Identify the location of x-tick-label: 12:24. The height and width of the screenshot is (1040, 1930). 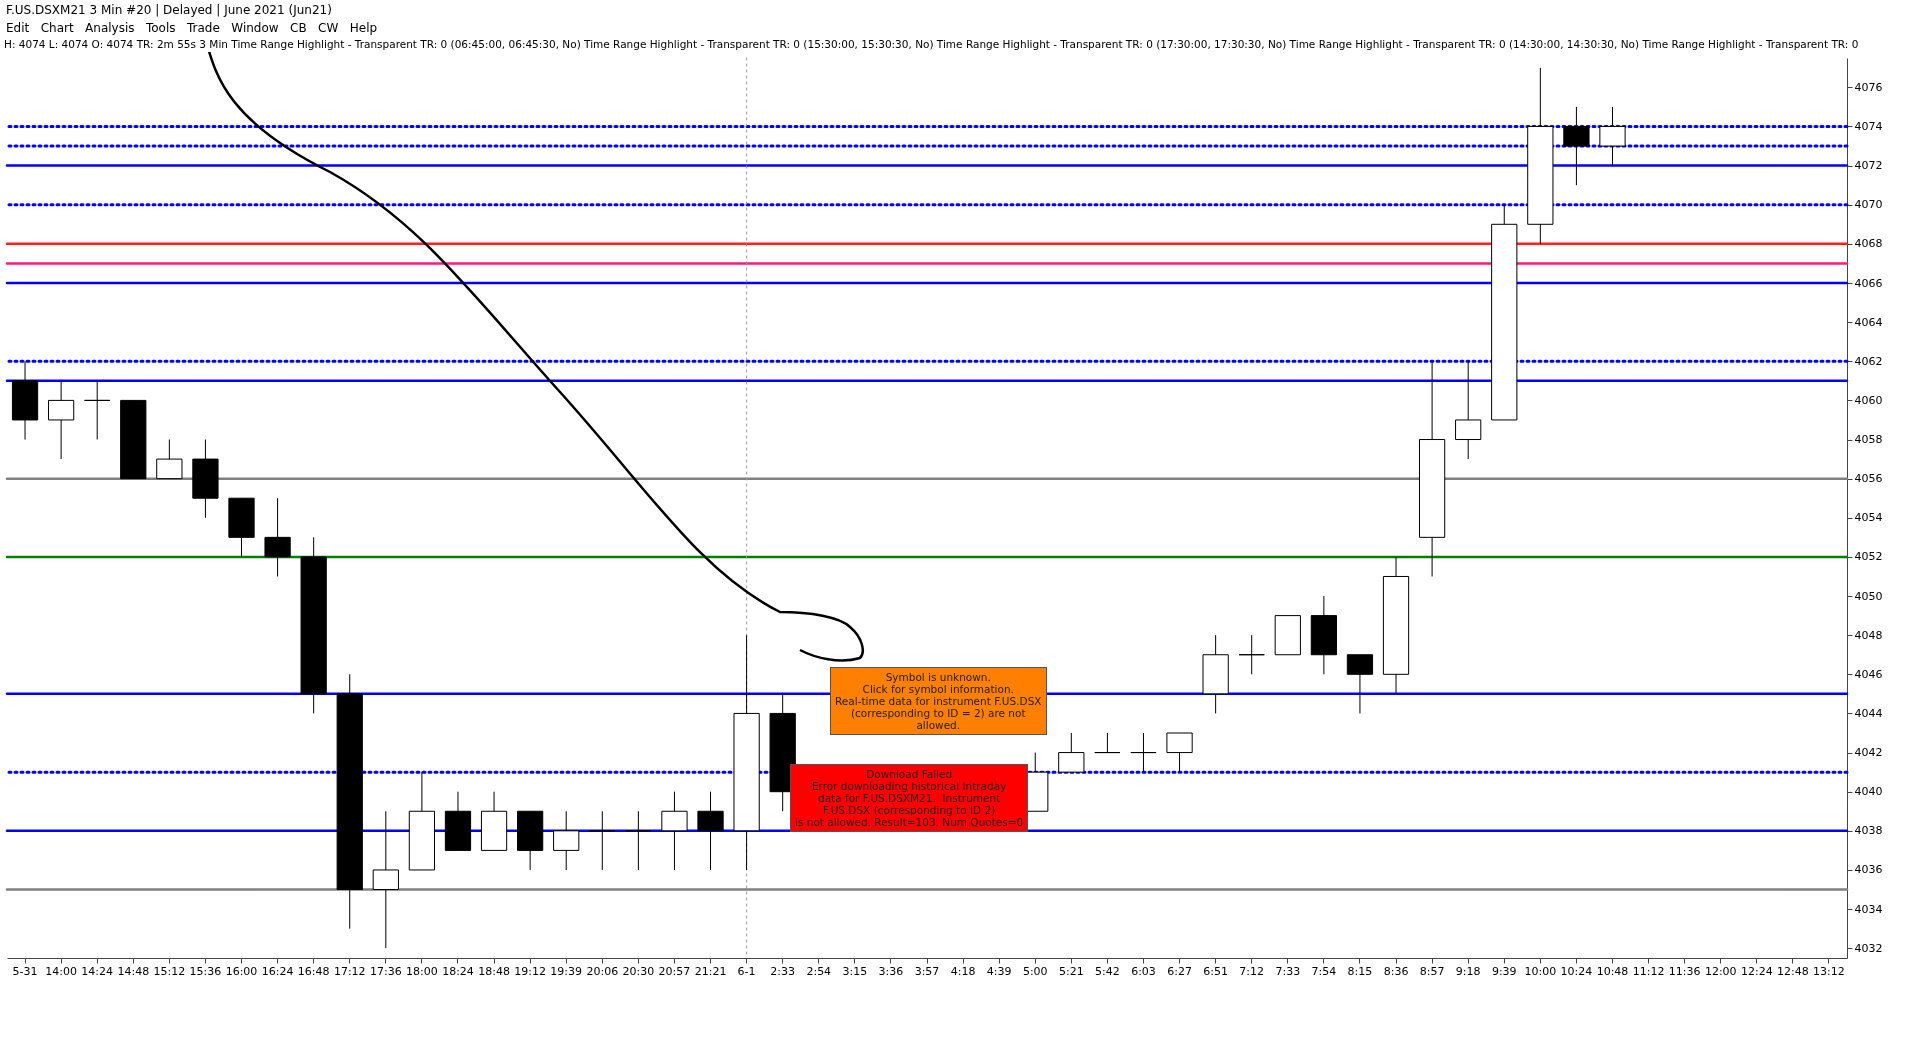
(1756, 971).